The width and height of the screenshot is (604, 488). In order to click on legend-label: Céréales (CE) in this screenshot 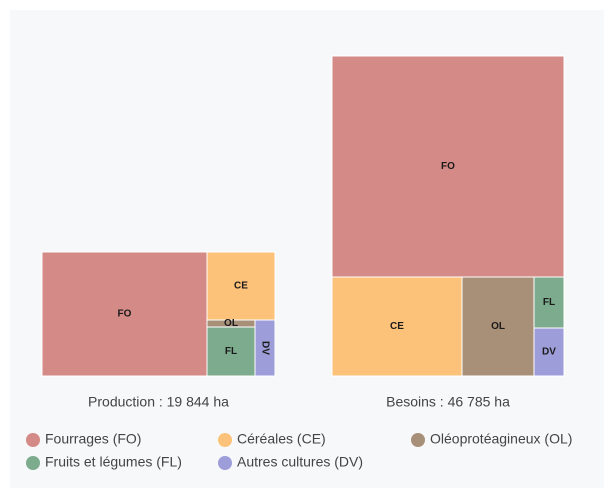, I will do `click(281, 439)`.